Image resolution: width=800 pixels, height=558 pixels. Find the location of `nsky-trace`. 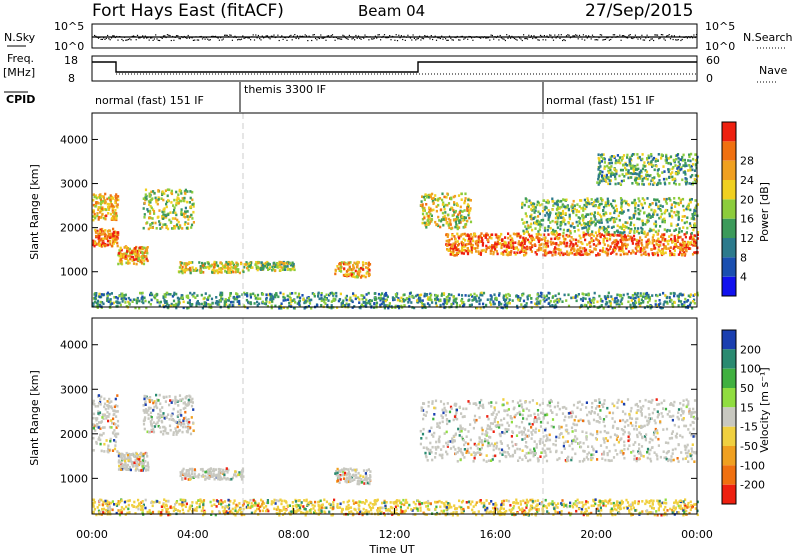

nsky-trace is located at coordinates (394, 37).